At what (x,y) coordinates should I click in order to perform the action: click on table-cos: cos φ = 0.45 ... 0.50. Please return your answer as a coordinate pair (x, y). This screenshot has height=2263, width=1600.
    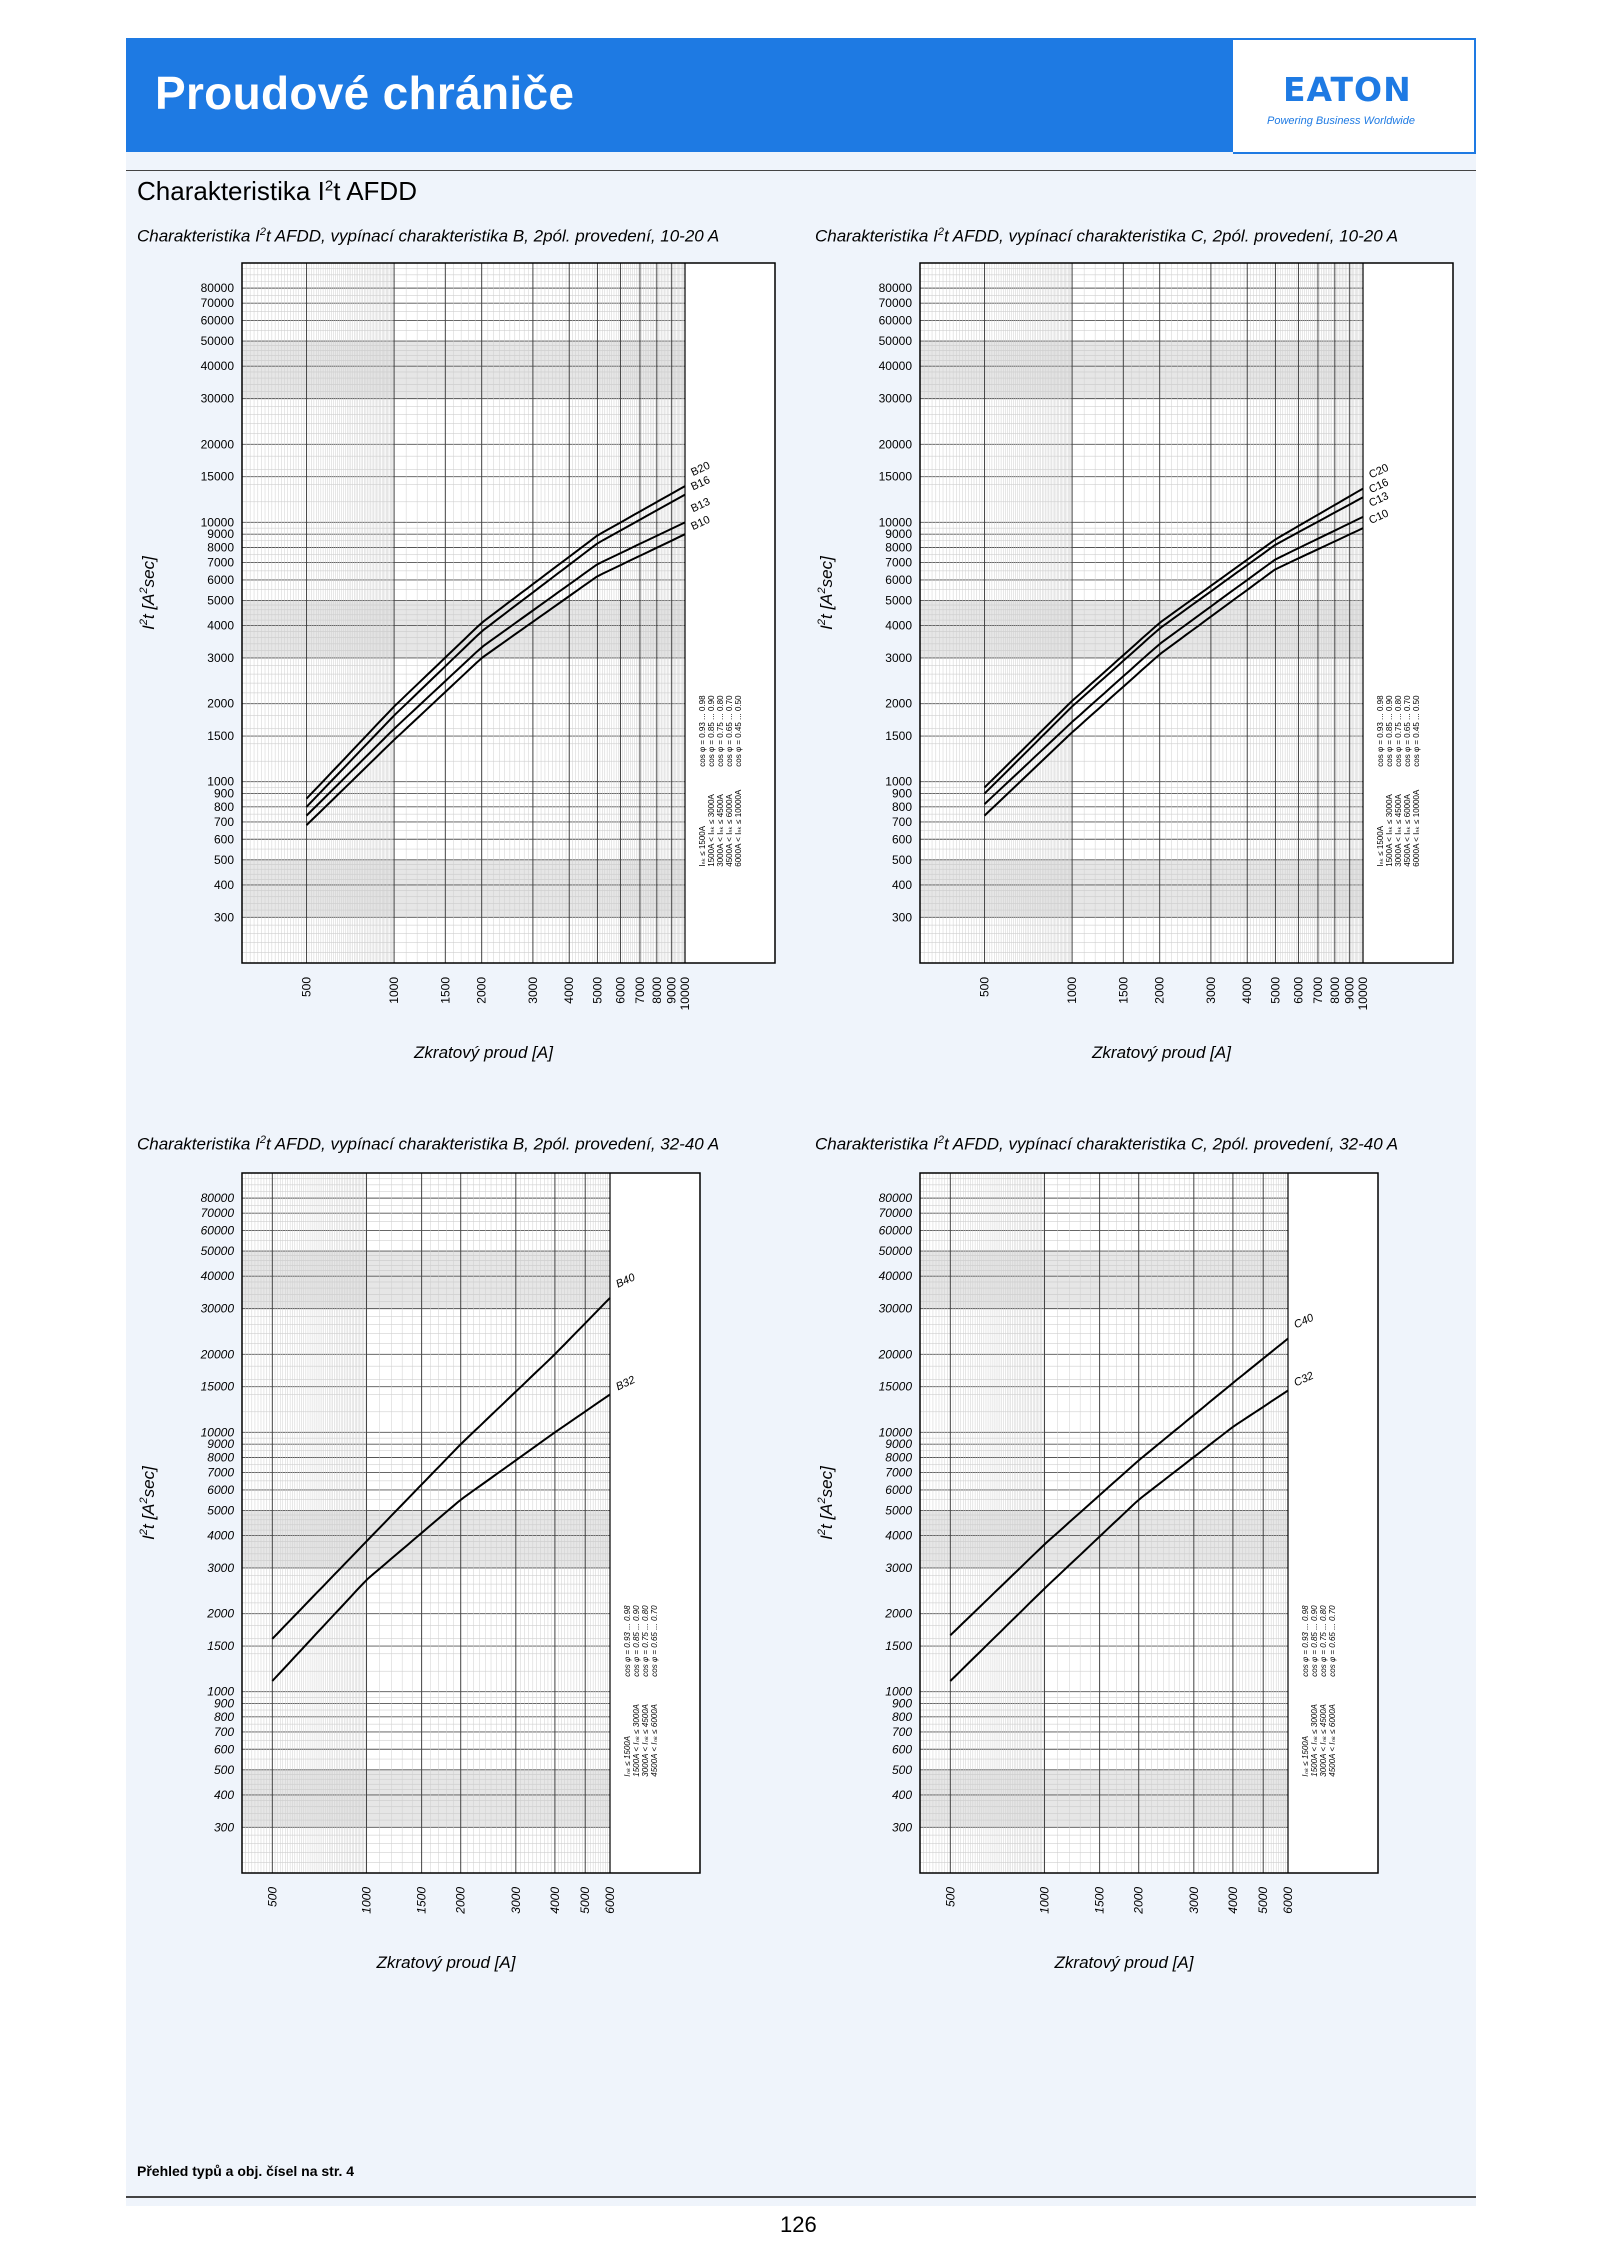
    Looking at the image, I should click on (738, 731).